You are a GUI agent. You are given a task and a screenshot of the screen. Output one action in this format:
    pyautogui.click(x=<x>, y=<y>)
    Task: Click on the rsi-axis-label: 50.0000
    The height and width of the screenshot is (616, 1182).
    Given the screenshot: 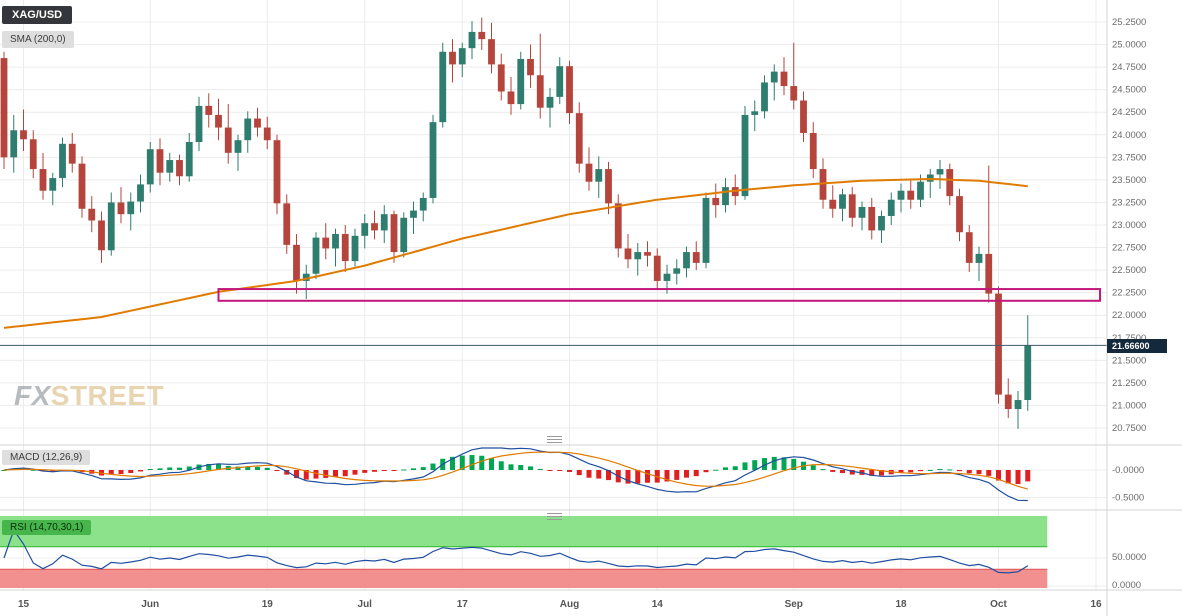 What is the action you would take?
    pyautogui.click(x=1129, y=557)
    